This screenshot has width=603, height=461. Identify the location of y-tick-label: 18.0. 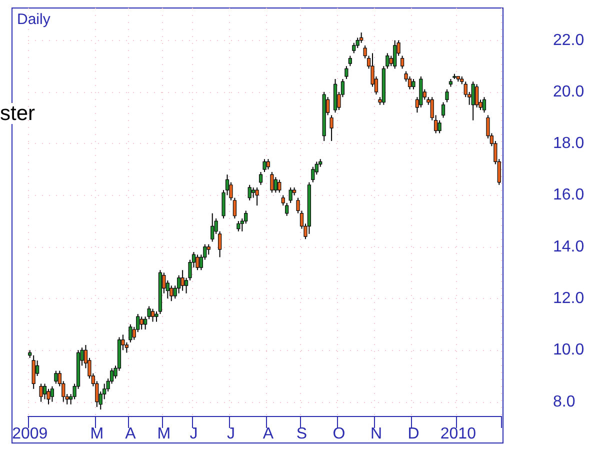
(568, 143).